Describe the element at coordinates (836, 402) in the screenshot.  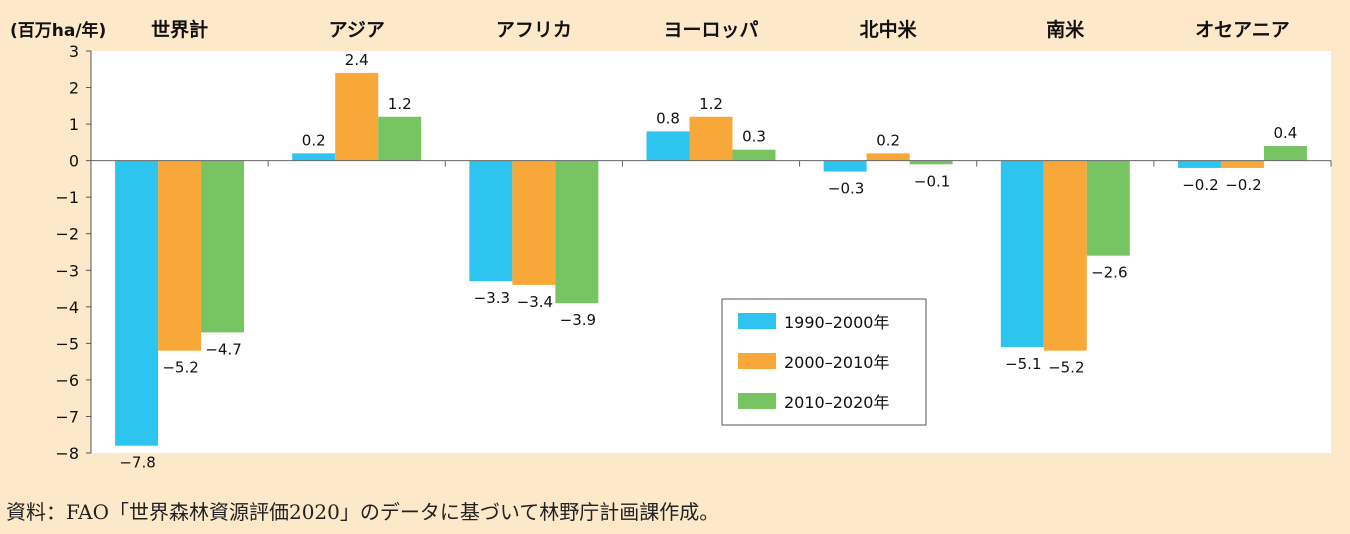
I see `legend-label-3: 2010–2020年` at that location.